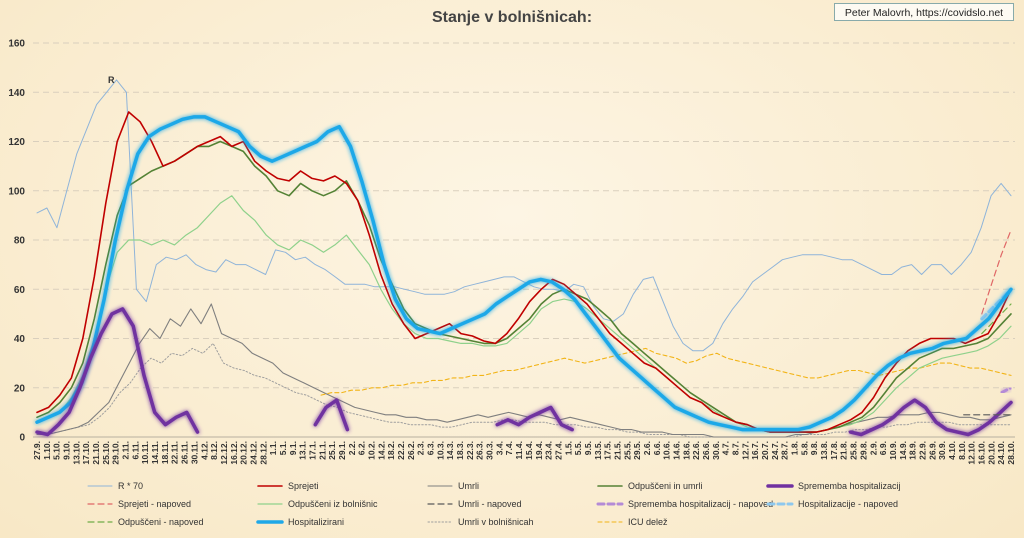  Describe the element at coordinates (468, 486) in the screenshot. I see `legend-label: Umrli` at that location.